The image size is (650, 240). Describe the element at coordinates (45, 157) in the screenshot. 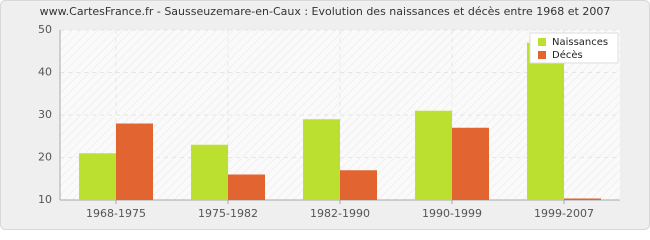

I see `y-tick-label: 20` at that location.